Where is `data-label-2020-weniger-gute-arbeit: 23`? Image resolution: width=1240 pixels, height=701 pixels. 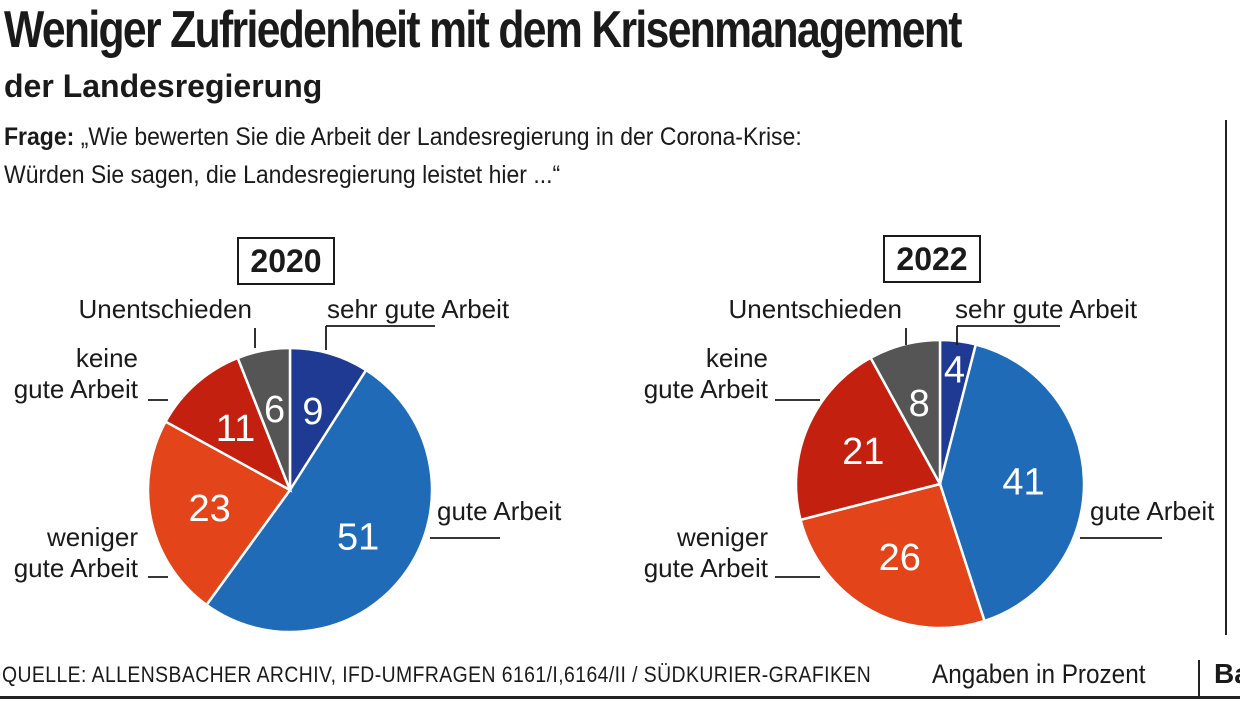
data-label-2020-weniger-gute-arbeit: 23 is located at coordinates (209, 509).